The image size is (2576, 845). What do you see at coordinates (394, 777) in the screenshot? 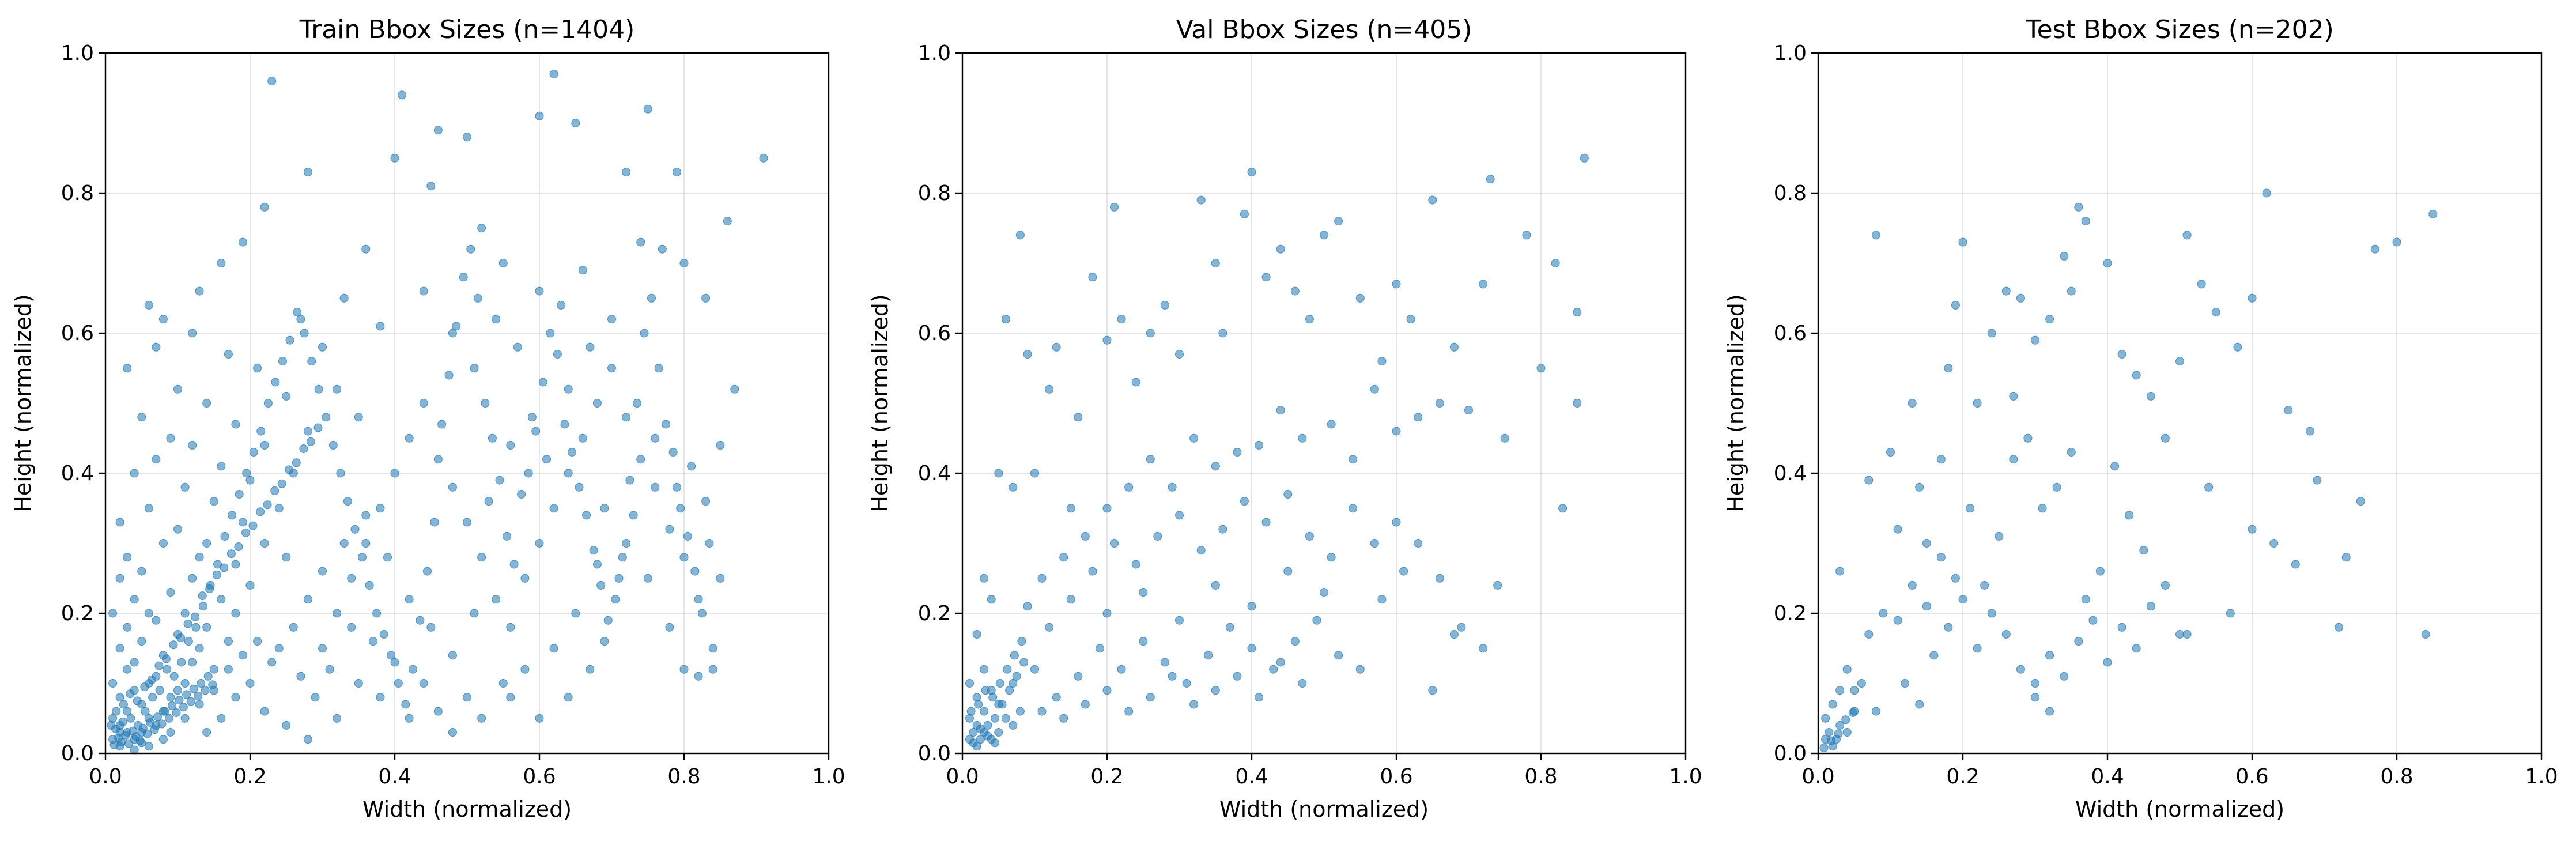
I see `x-tick-label: 0.4` at bounding box center [394, 777].